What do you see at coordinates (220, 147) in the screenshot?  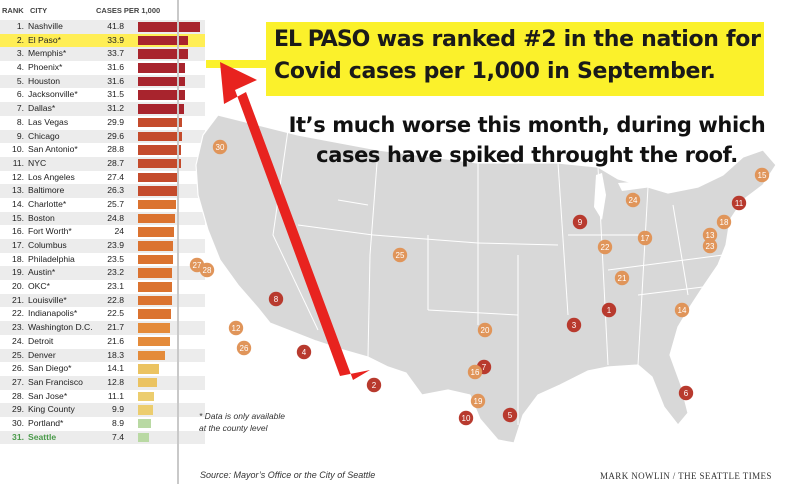 I see `map-marker-label: 30` at bounding box center [220, 147].